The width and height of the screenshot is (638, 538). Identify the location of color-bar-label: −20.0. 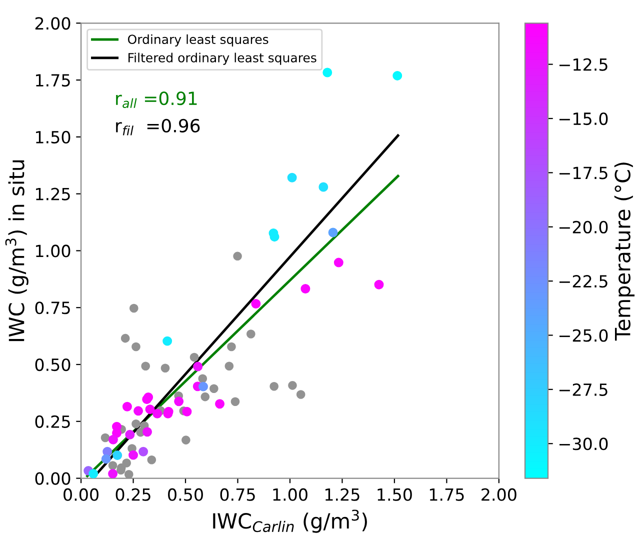
(583, 227).